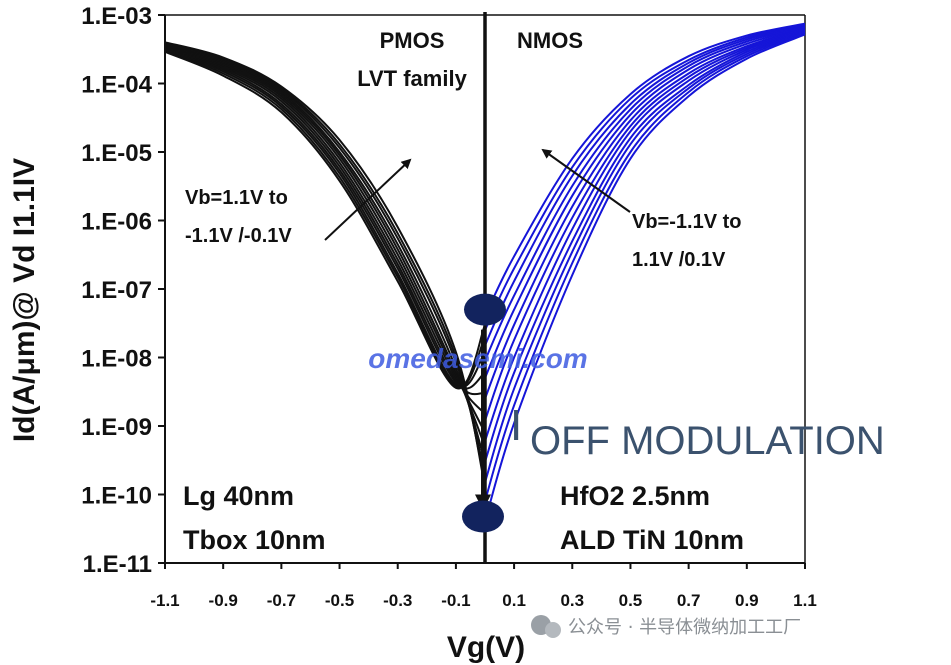 This screenshot has width=951, height=665. I want to click on ioff-label-i: I, so click(516, 425).